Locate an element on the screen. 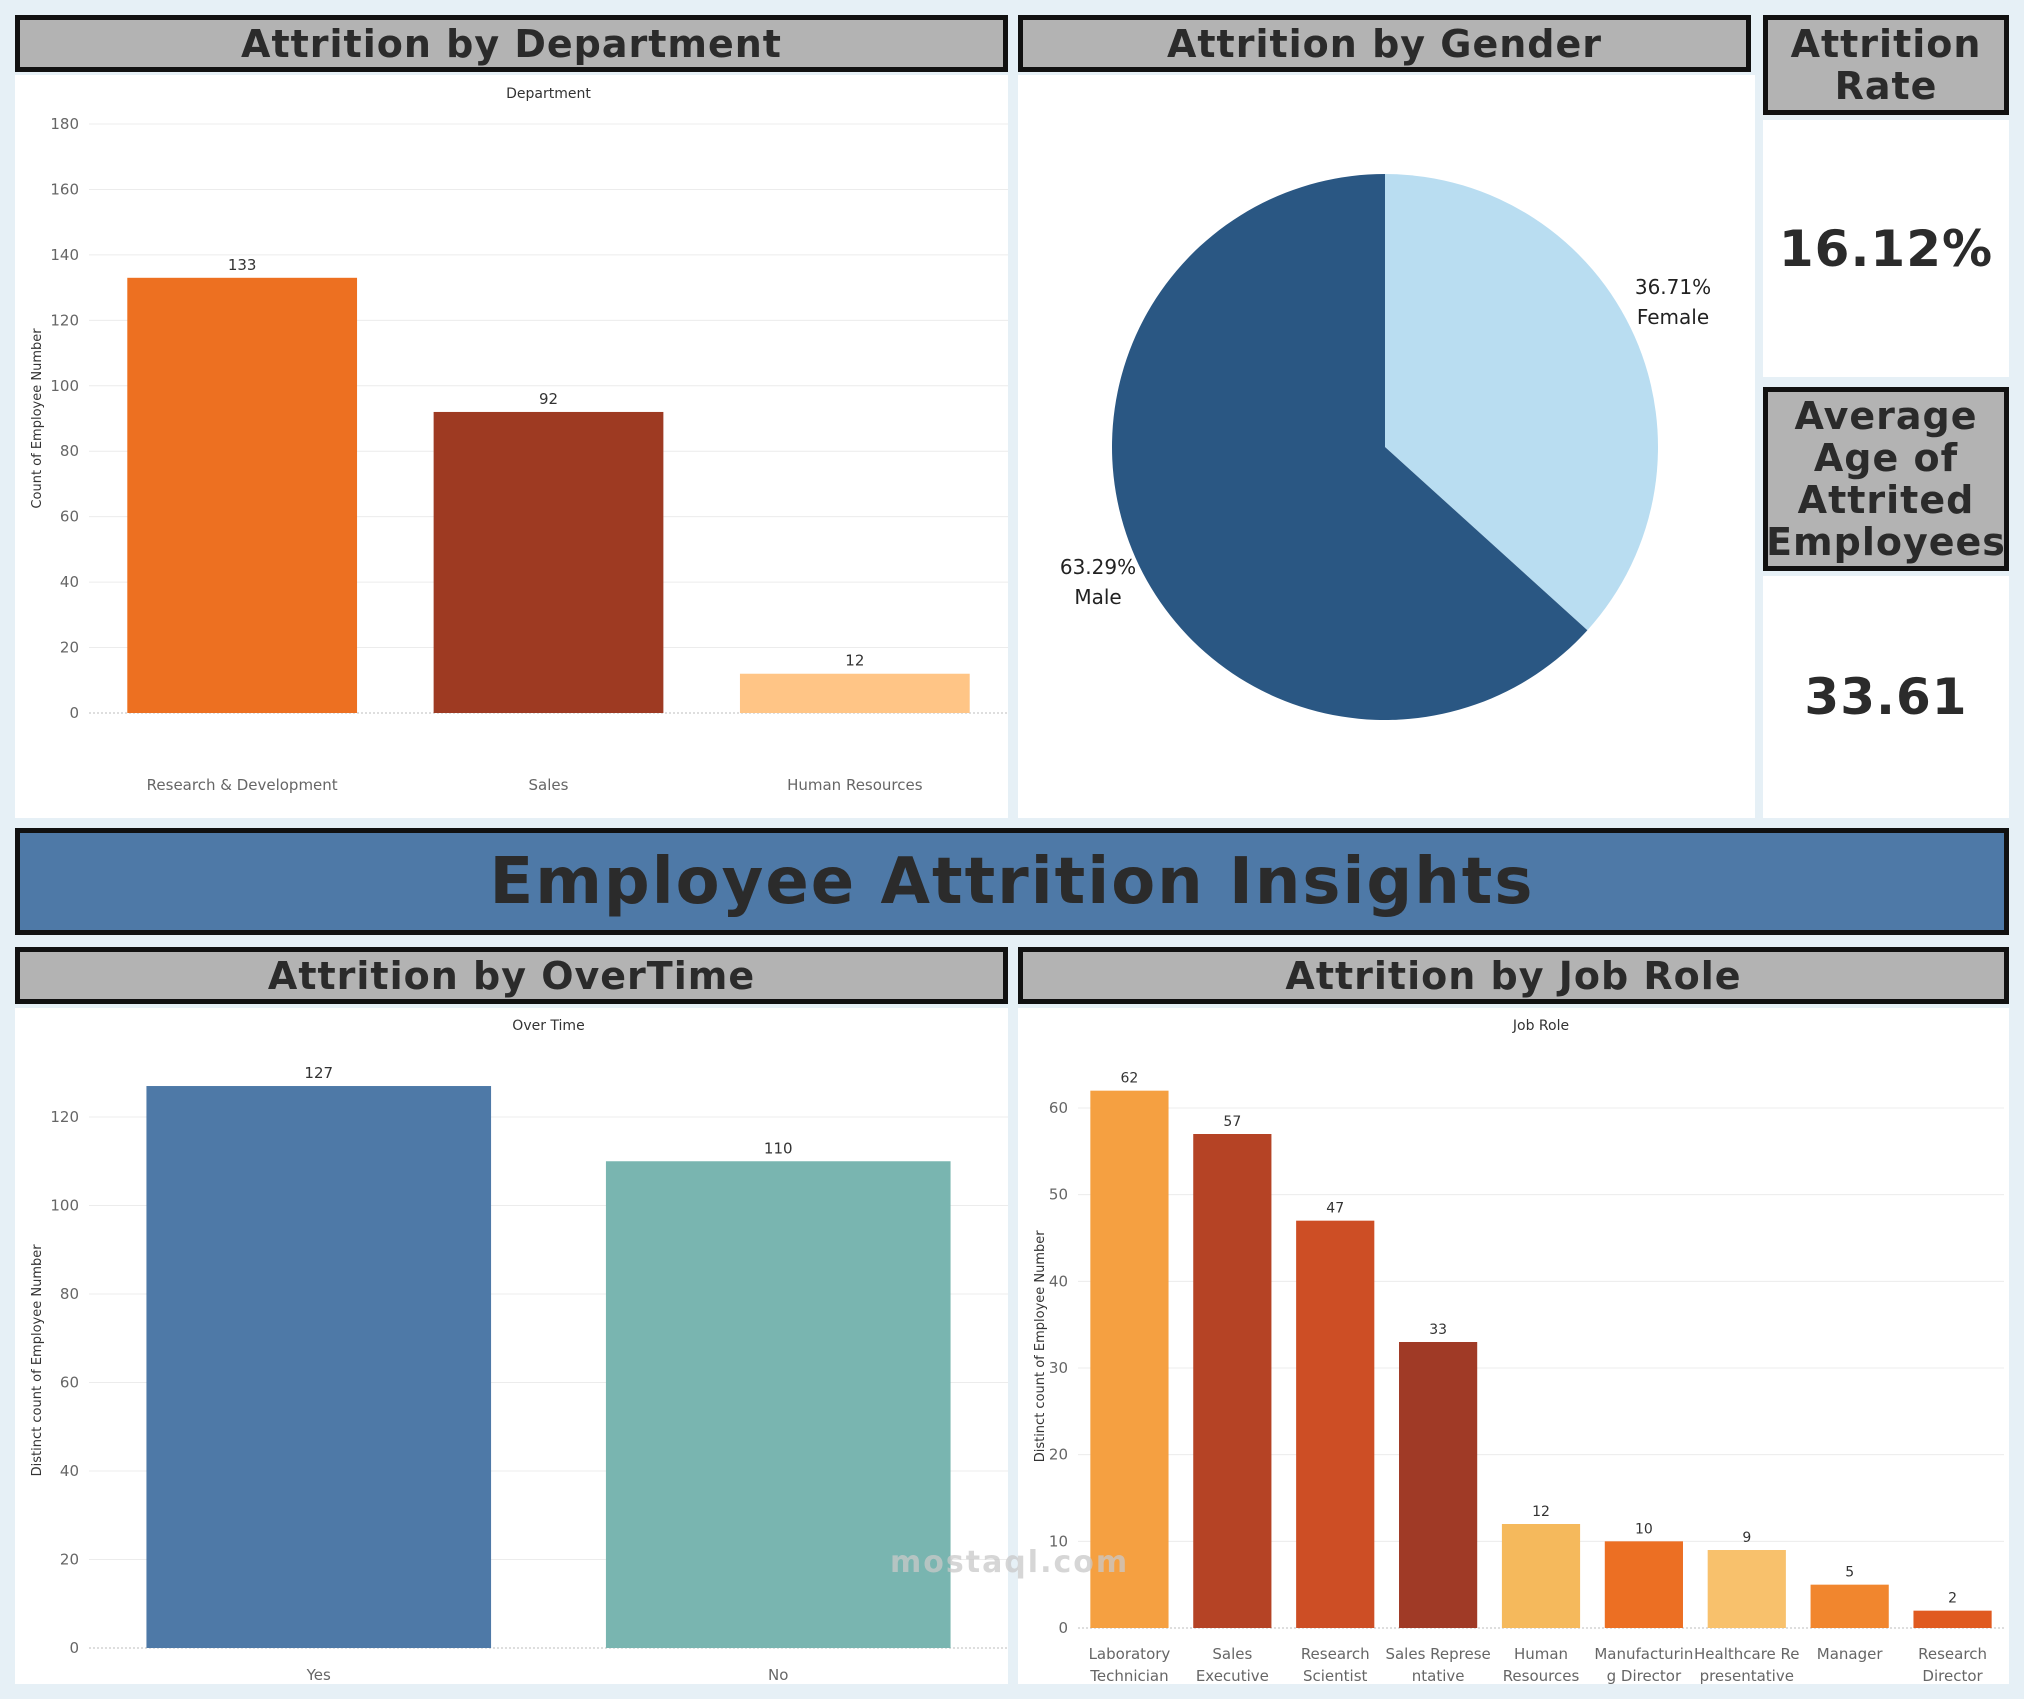  average-age-value: 33.61 is located at coordinates (1886, 697).